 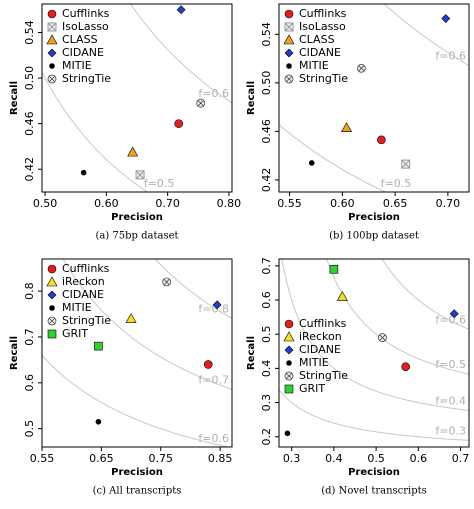 I want to click on x-tick-label: 0.6, so click(x=419, y=458).